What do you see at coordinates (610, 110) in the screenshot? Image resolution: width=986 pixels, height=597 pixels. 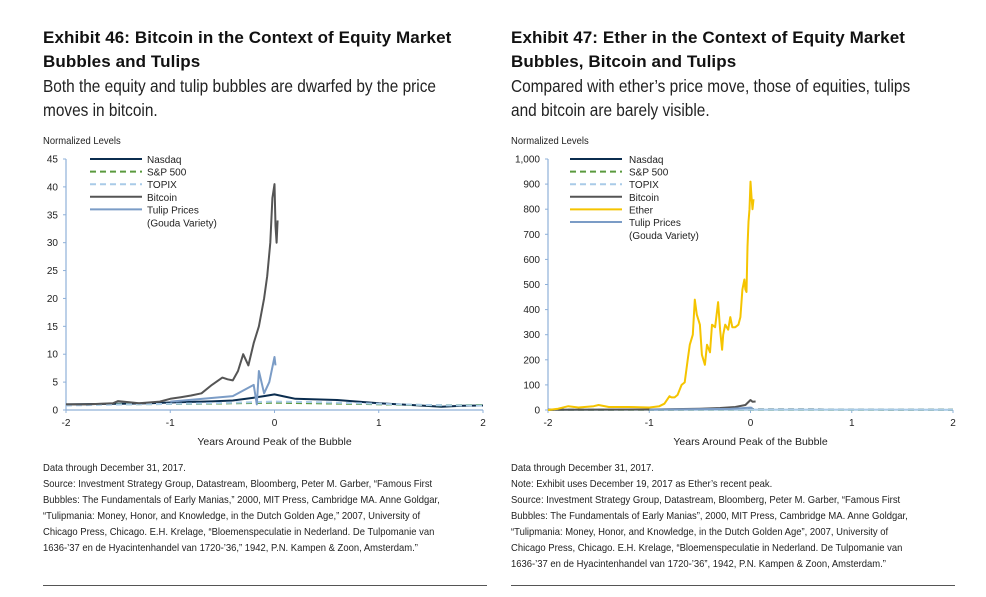 I see `subtitle-line-2: and bitcoin are barely visible.` at bounding box center [610, 110].